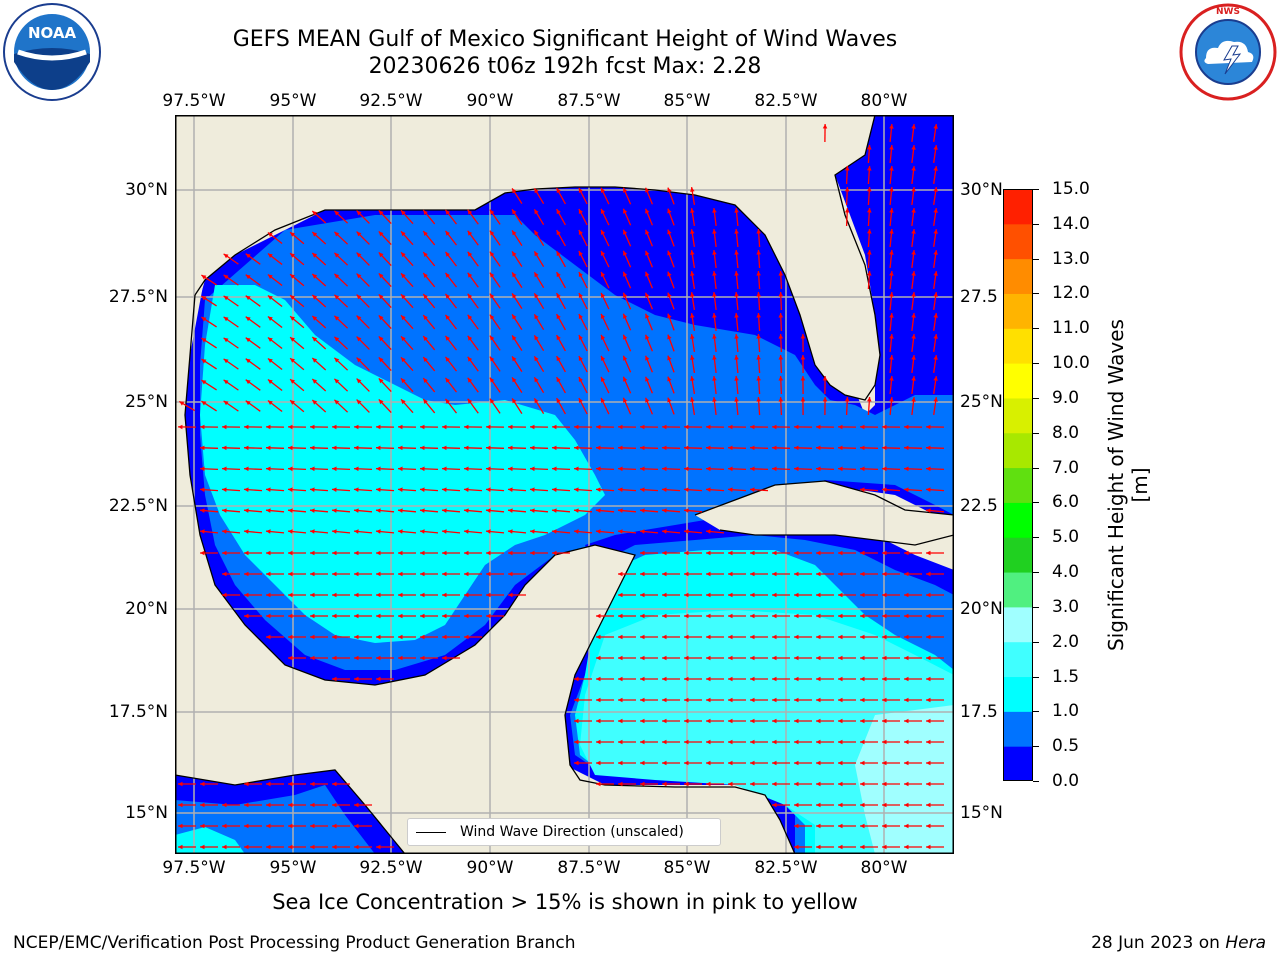 This screenshot has width=1280, height=960. I want to click on svg-text: NOAA, so click(52, 33).